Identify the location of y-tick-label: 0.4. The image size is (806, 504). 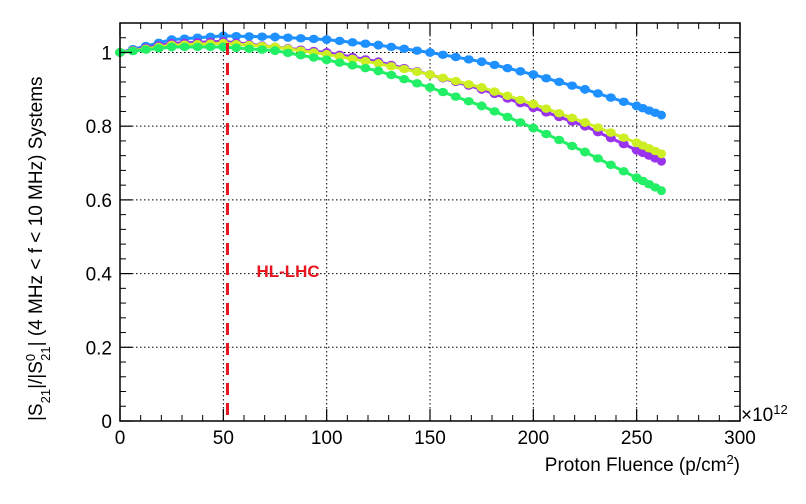
(99, 275).